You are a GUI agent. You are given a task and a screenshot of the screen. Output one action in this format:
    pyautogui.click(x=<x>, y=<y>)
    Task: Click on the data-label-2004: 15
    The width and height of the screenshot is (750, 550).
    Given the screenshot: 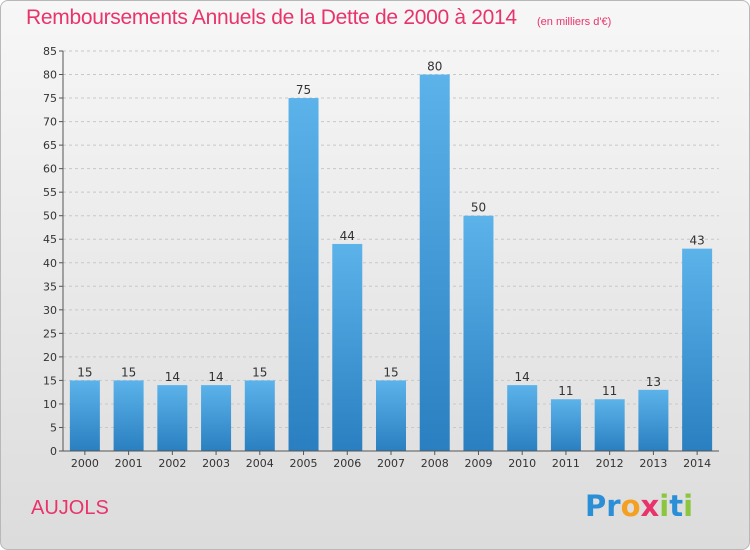 What is the action you would take?
    pyautogui.click(x=259, y=372)
    